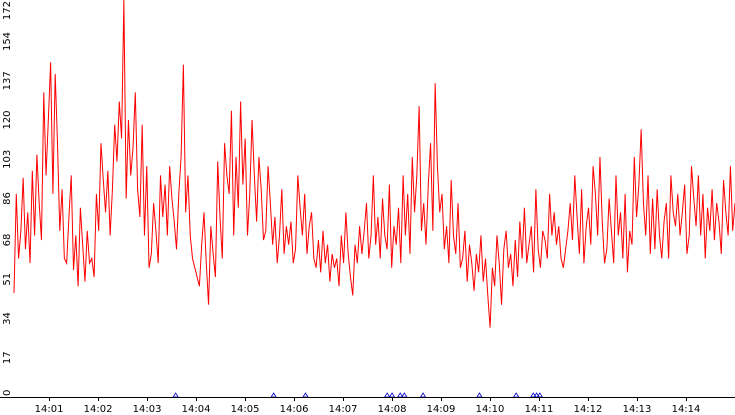 The image size is (735, 415). I want to click on y-tick-label: 172, so click(7, 10).